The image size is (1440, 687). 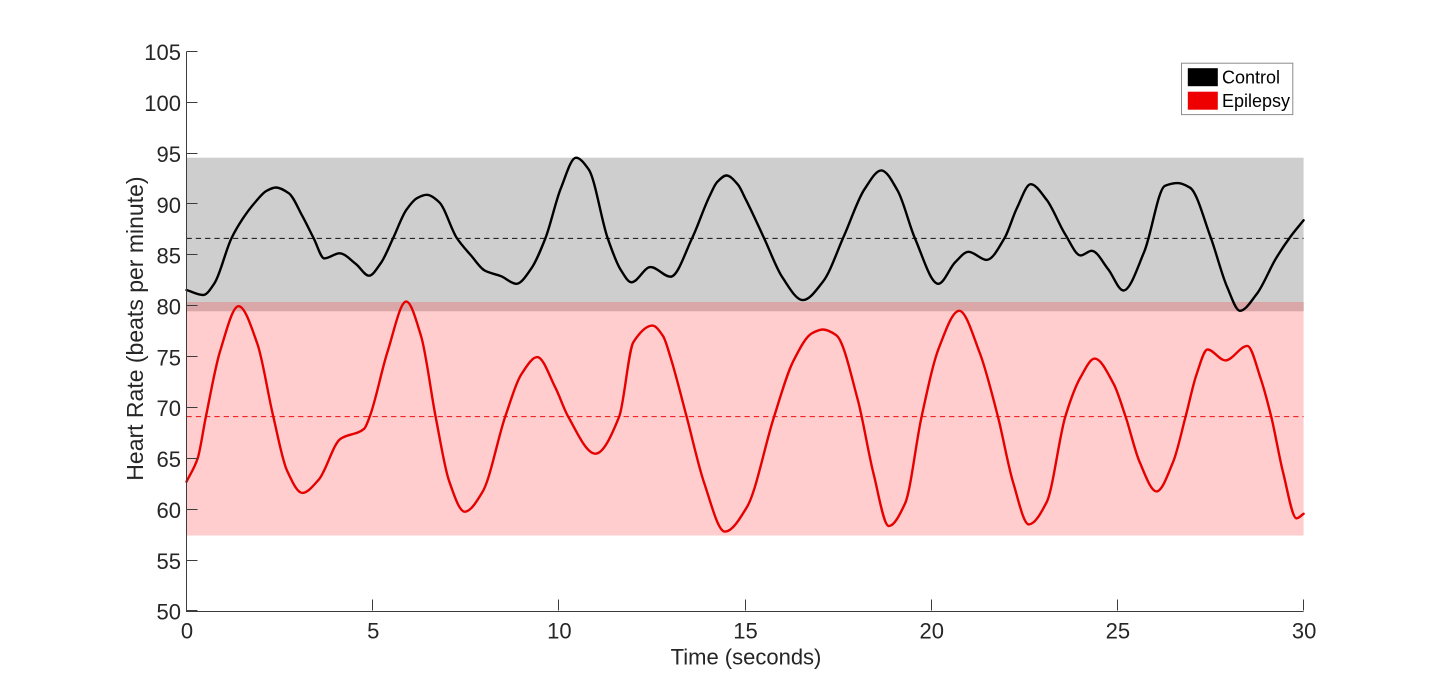 What do you see at coordinates (1304, 631) in the screenshot?
I see `svg-text: 30` at bounding box center [1304, 631].